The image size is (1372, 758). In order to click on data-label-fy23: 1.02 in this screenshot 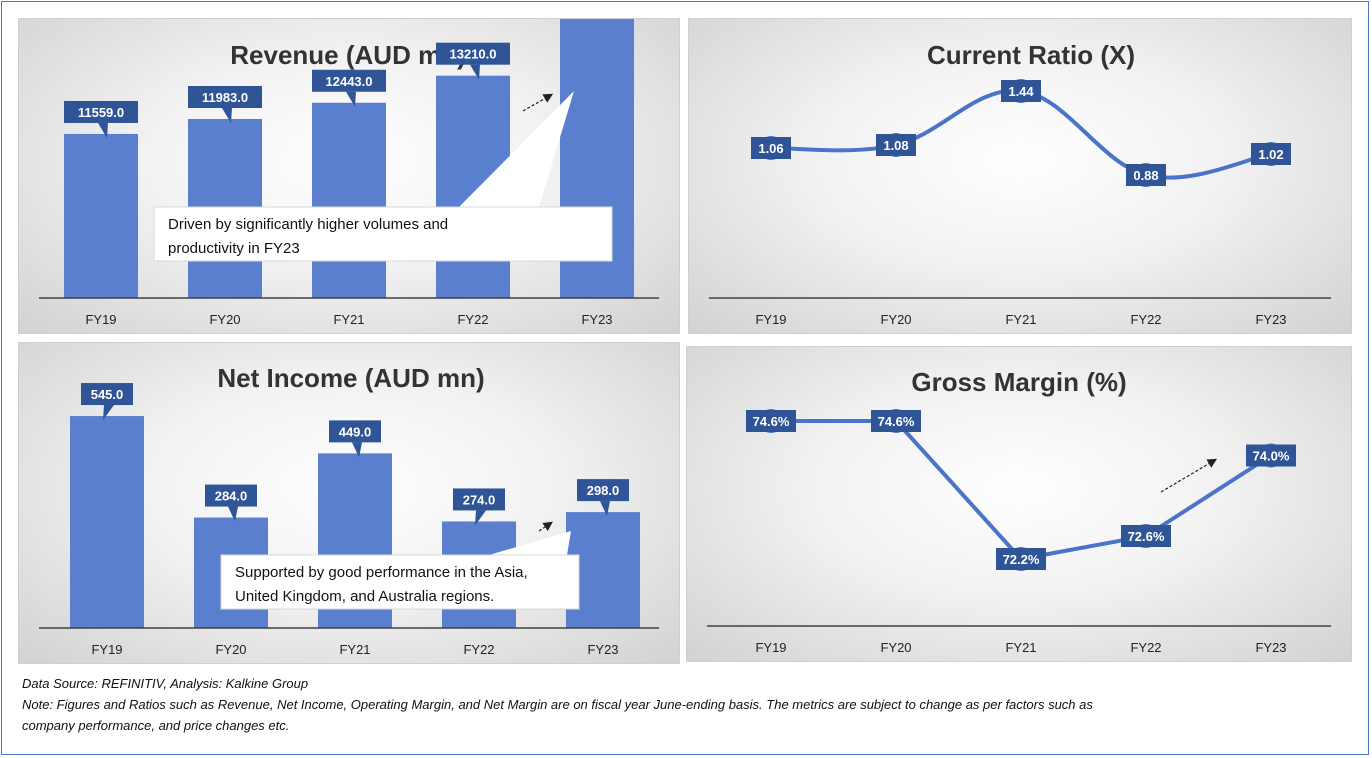, I will do `click(1270, 154)`.